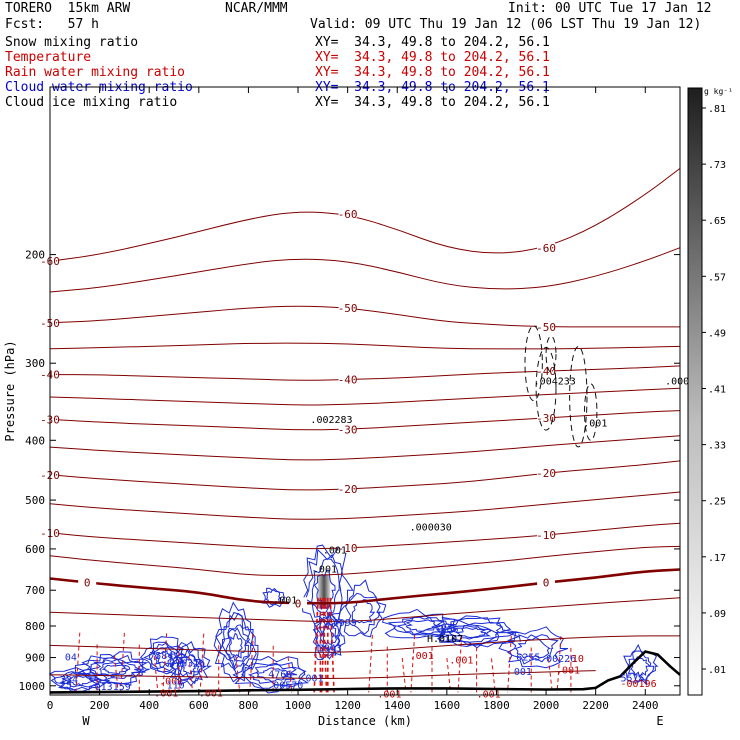 This screenshot has height=740, width=740. Describe the element at coordinates (431, 527) in the screenshot. I see `extrema-label: .000030` at that location.